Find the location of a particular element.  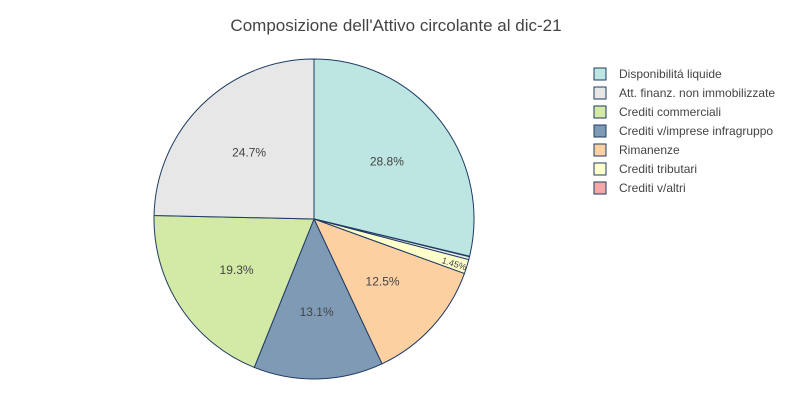

slice-label: 28.8% is located at coordinates (387, 162).